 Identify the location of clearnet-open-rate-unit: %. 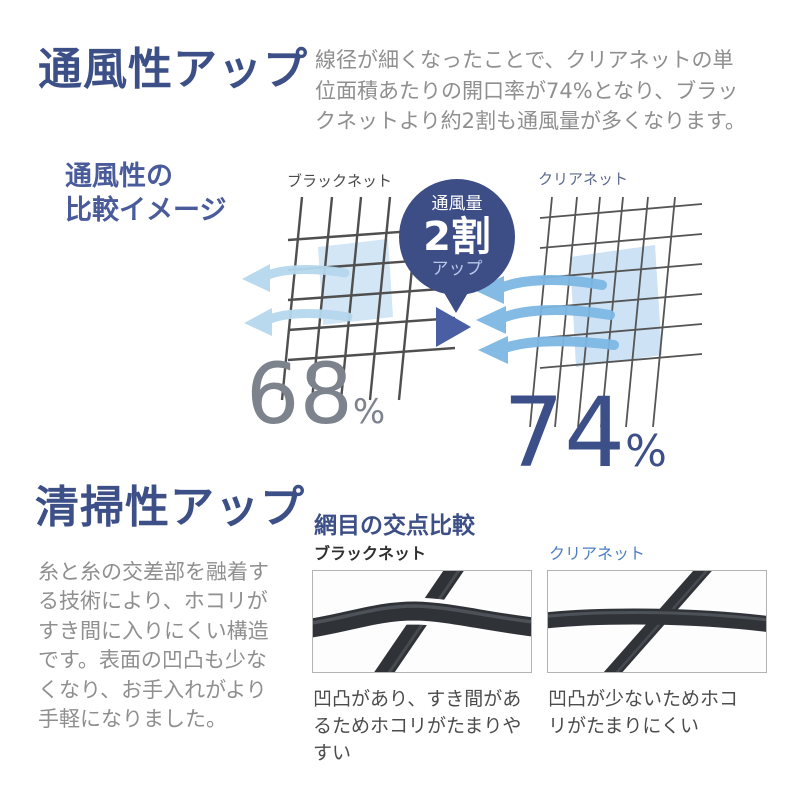
(646, 451).